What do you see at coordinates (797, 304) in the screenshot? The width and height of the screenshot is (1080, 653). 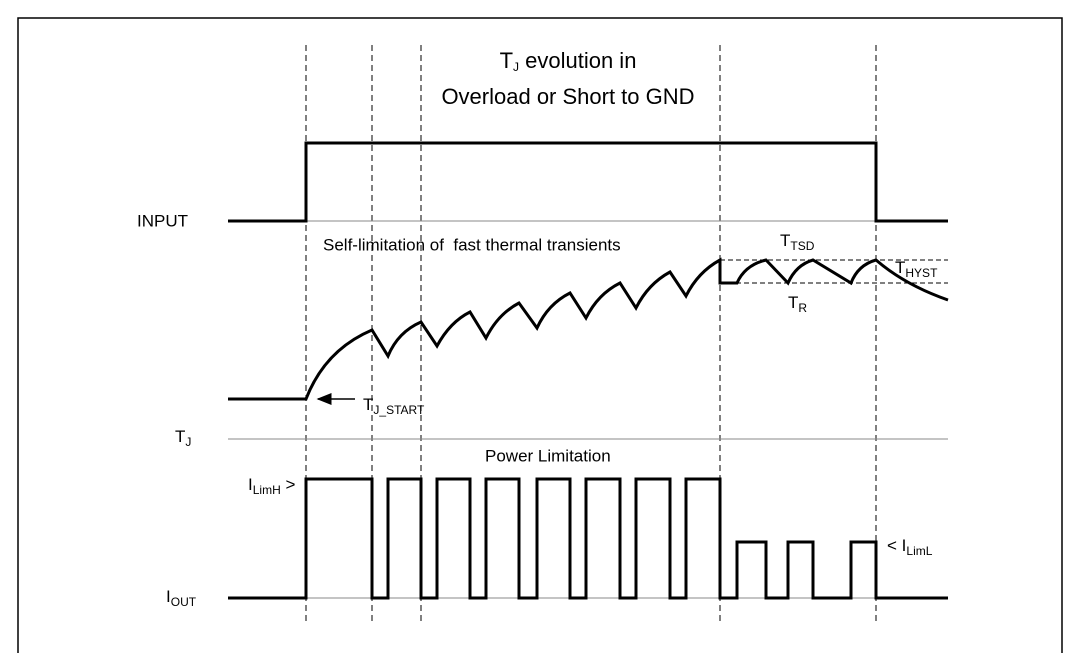 I see `tr-label: TR` at bounding box center [797, 304].